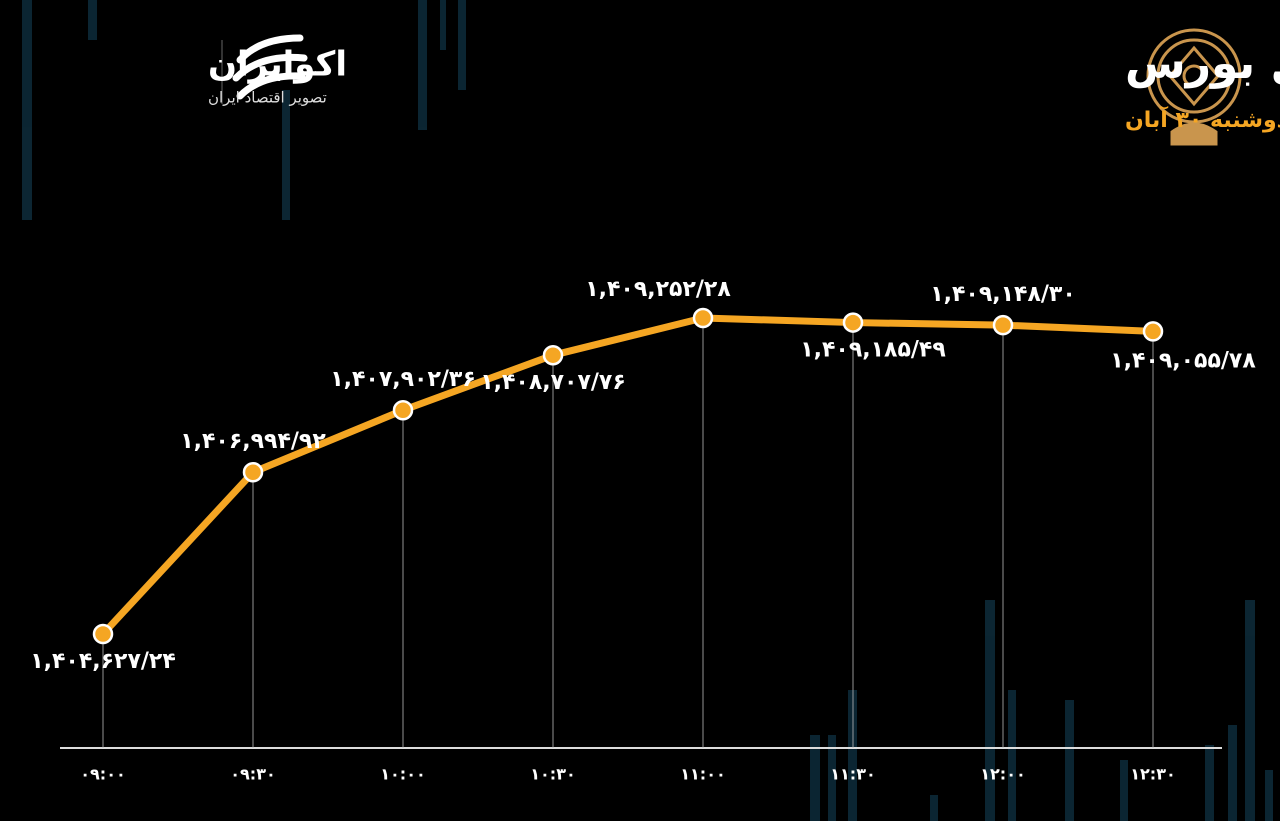  I want to click on x-tick-label: ۱۱:۰۰, so click(702, 774).